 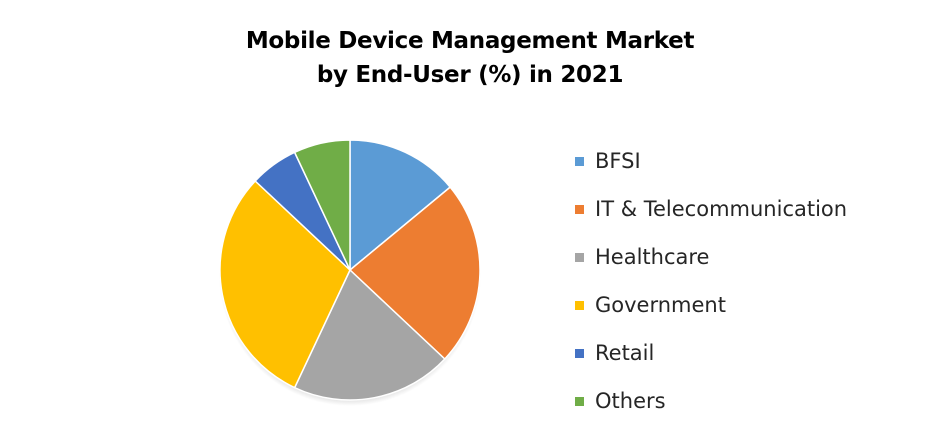 I want to click on legend-swatch-retail, so click(x=579, y=353).